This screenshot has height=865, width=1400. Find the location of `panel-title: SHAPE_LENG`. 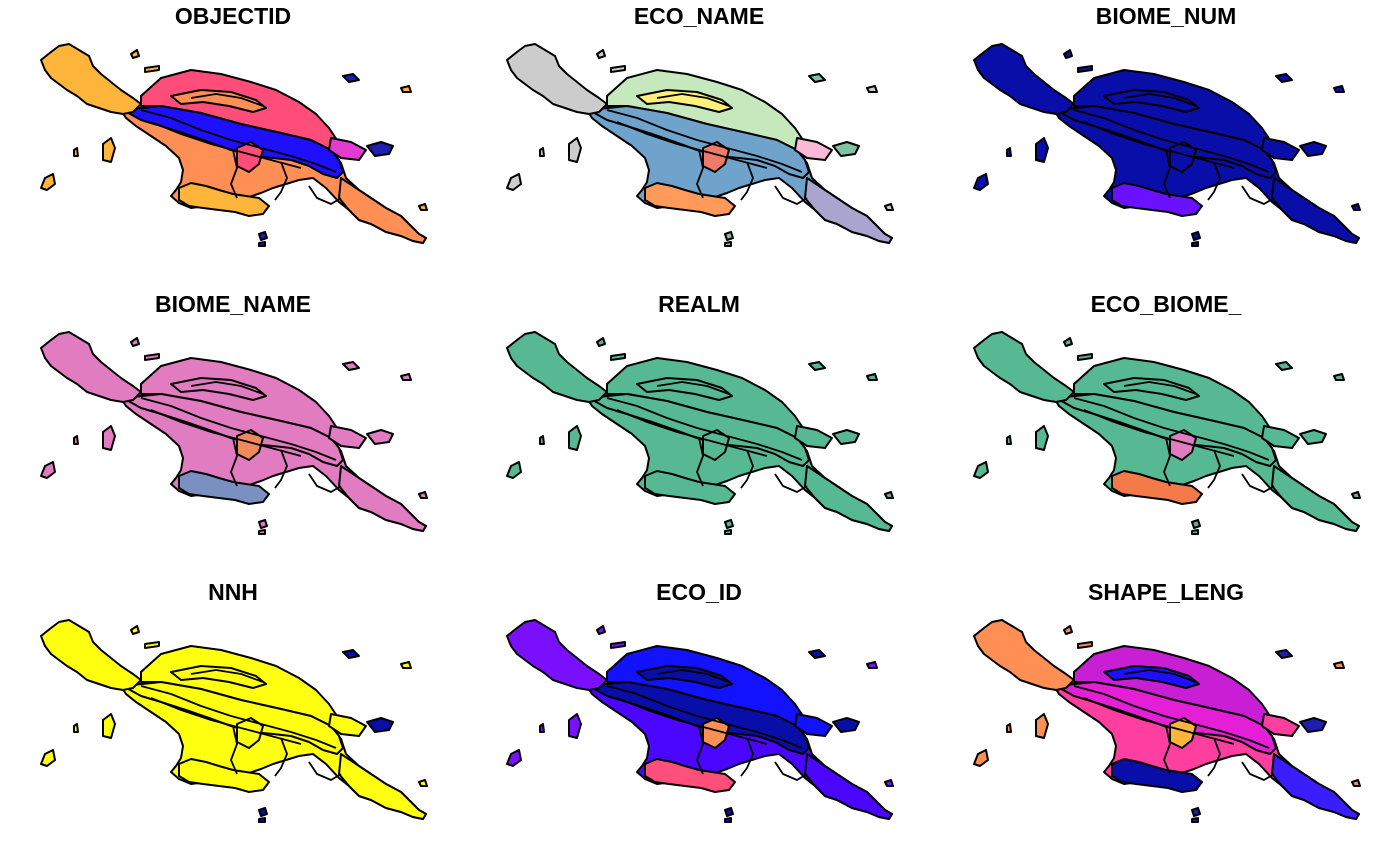

panel-title: SHAPE_LENG is located at coordinates (1166, 592).